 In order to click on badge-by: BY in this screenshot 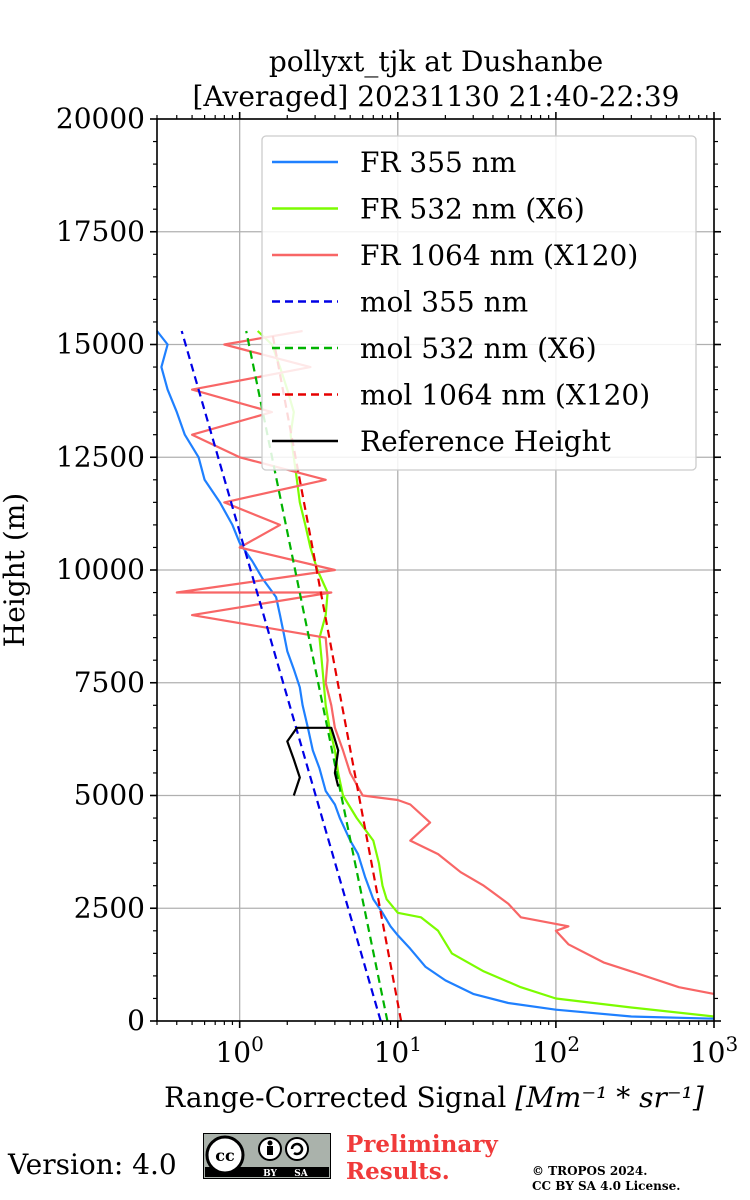, I will do `click(270, 1174)`.